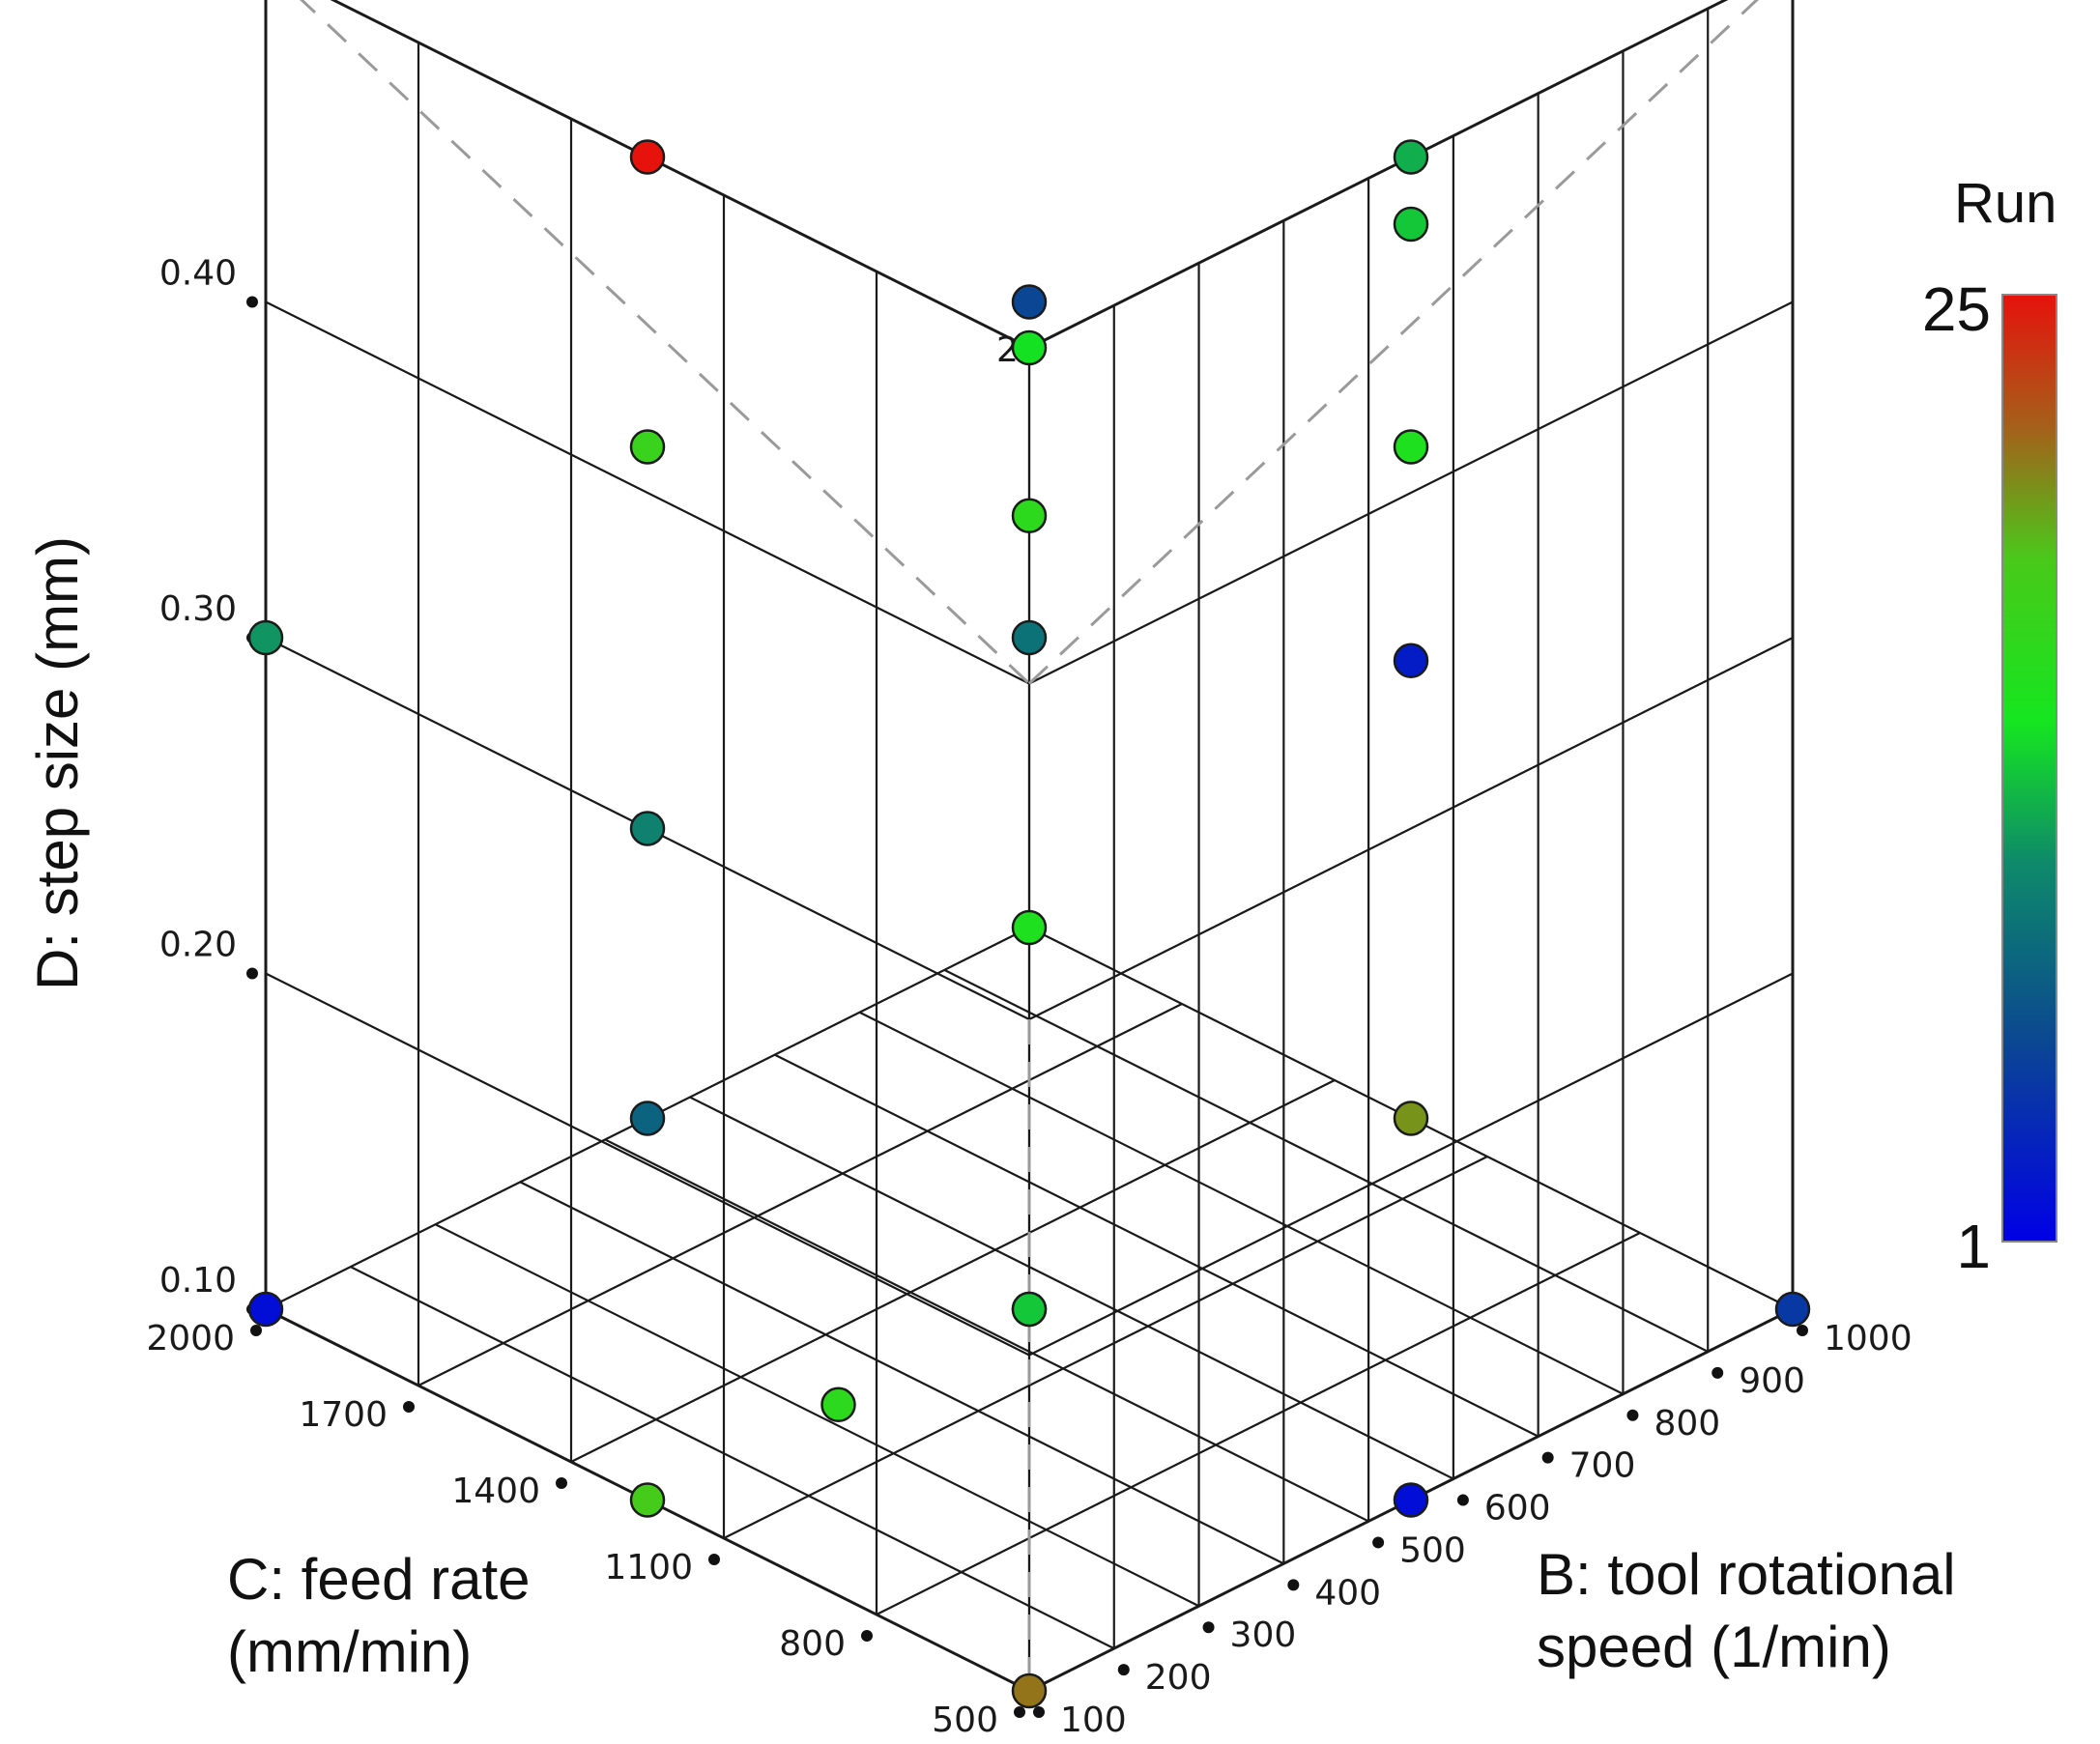 The width and height of the screenshot is (2100, 1744). I want to click on colorbar-title: Run, so click(2005, 203).